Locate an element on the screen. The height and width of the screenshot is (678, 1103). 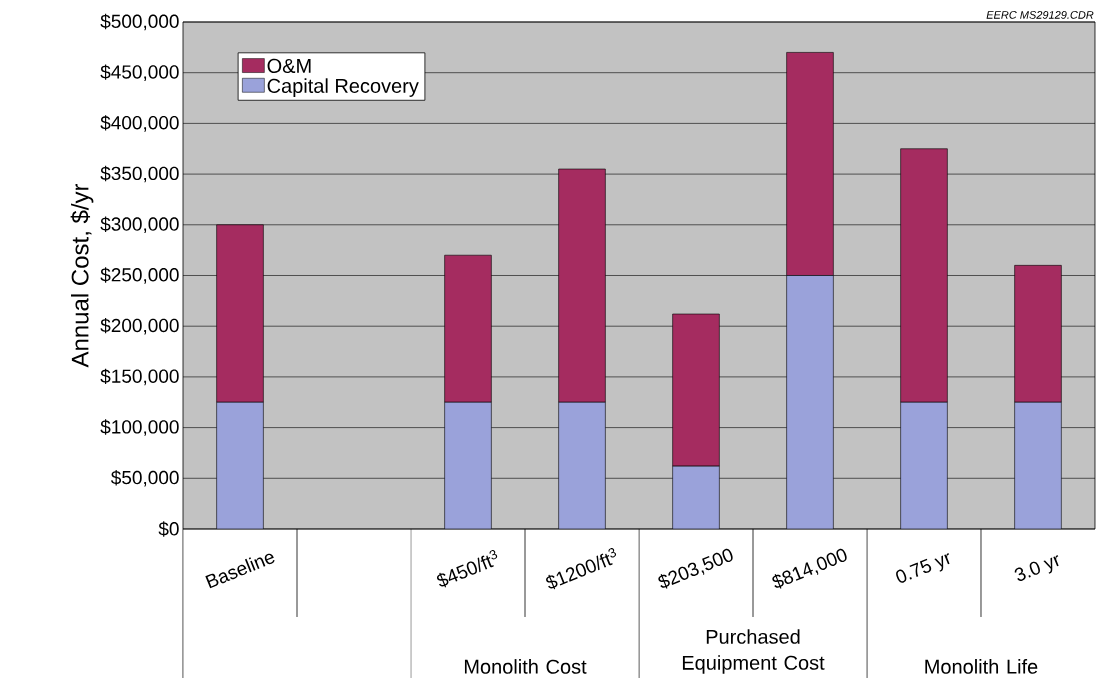
text: Monolith Life is located at coordinates (981, 666).